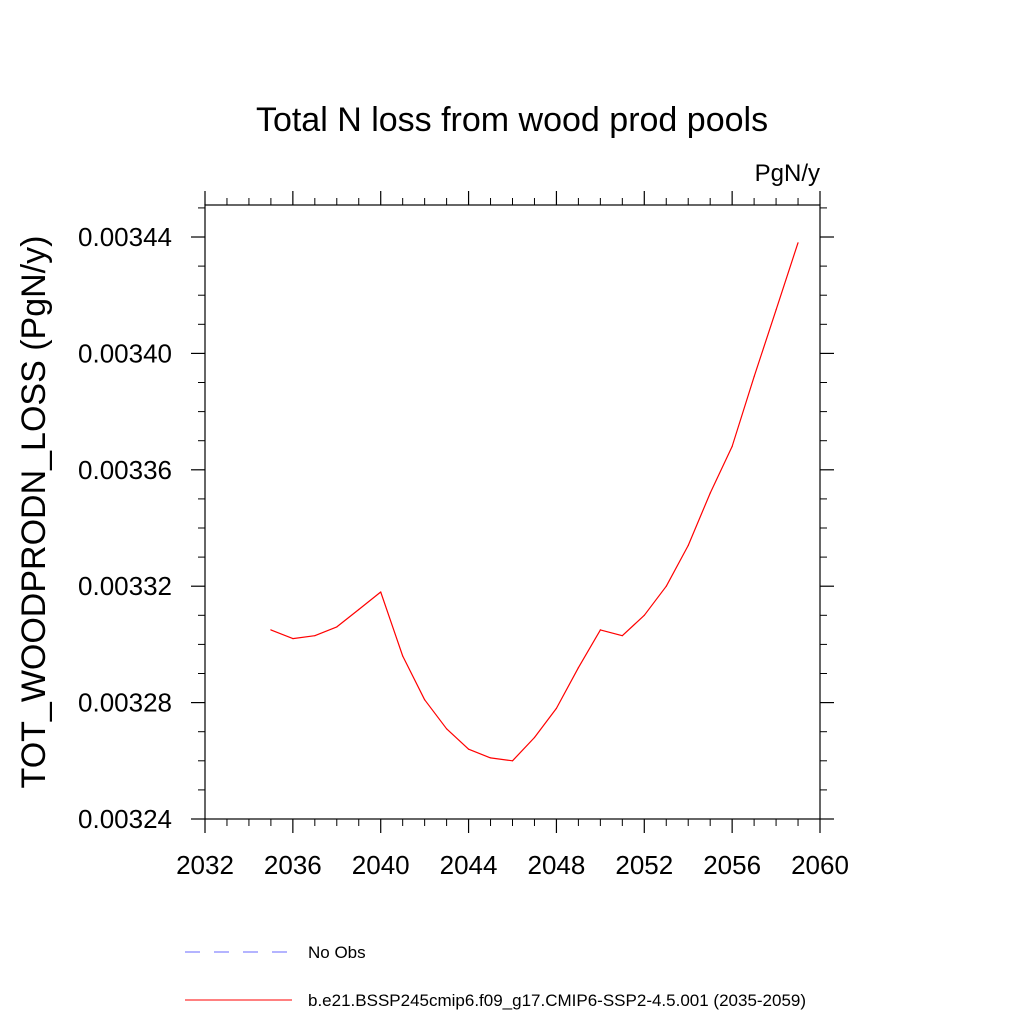 The width and height of the screenshot is (1024, 1024). What do you see at coordinates (469, 865) in the screenshot?
I see `x-tick-label: 2044` at bounding box center [469, 865].